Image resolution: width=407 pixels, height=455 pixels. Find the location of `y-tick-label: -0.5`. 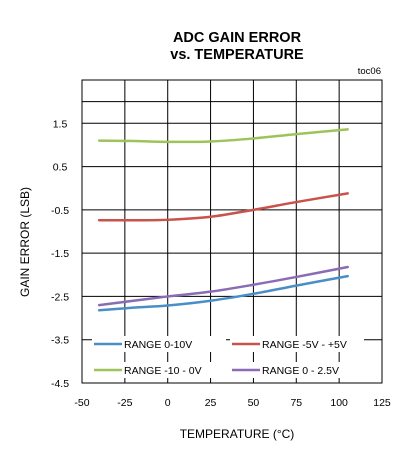

y-tick-label: -0.5 is located at coordinates (60, 211).